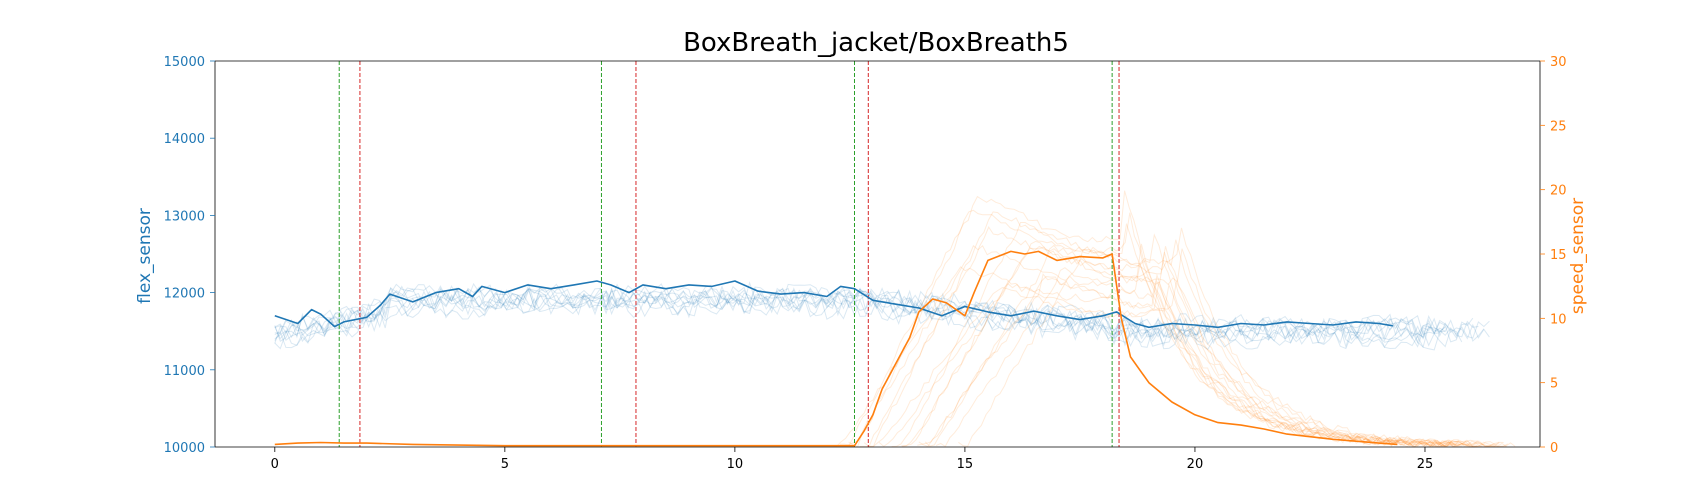  Describe the element at coordinates (1554, 448) in the screenshot. I see `y-right-tick-label: 0` at that location.